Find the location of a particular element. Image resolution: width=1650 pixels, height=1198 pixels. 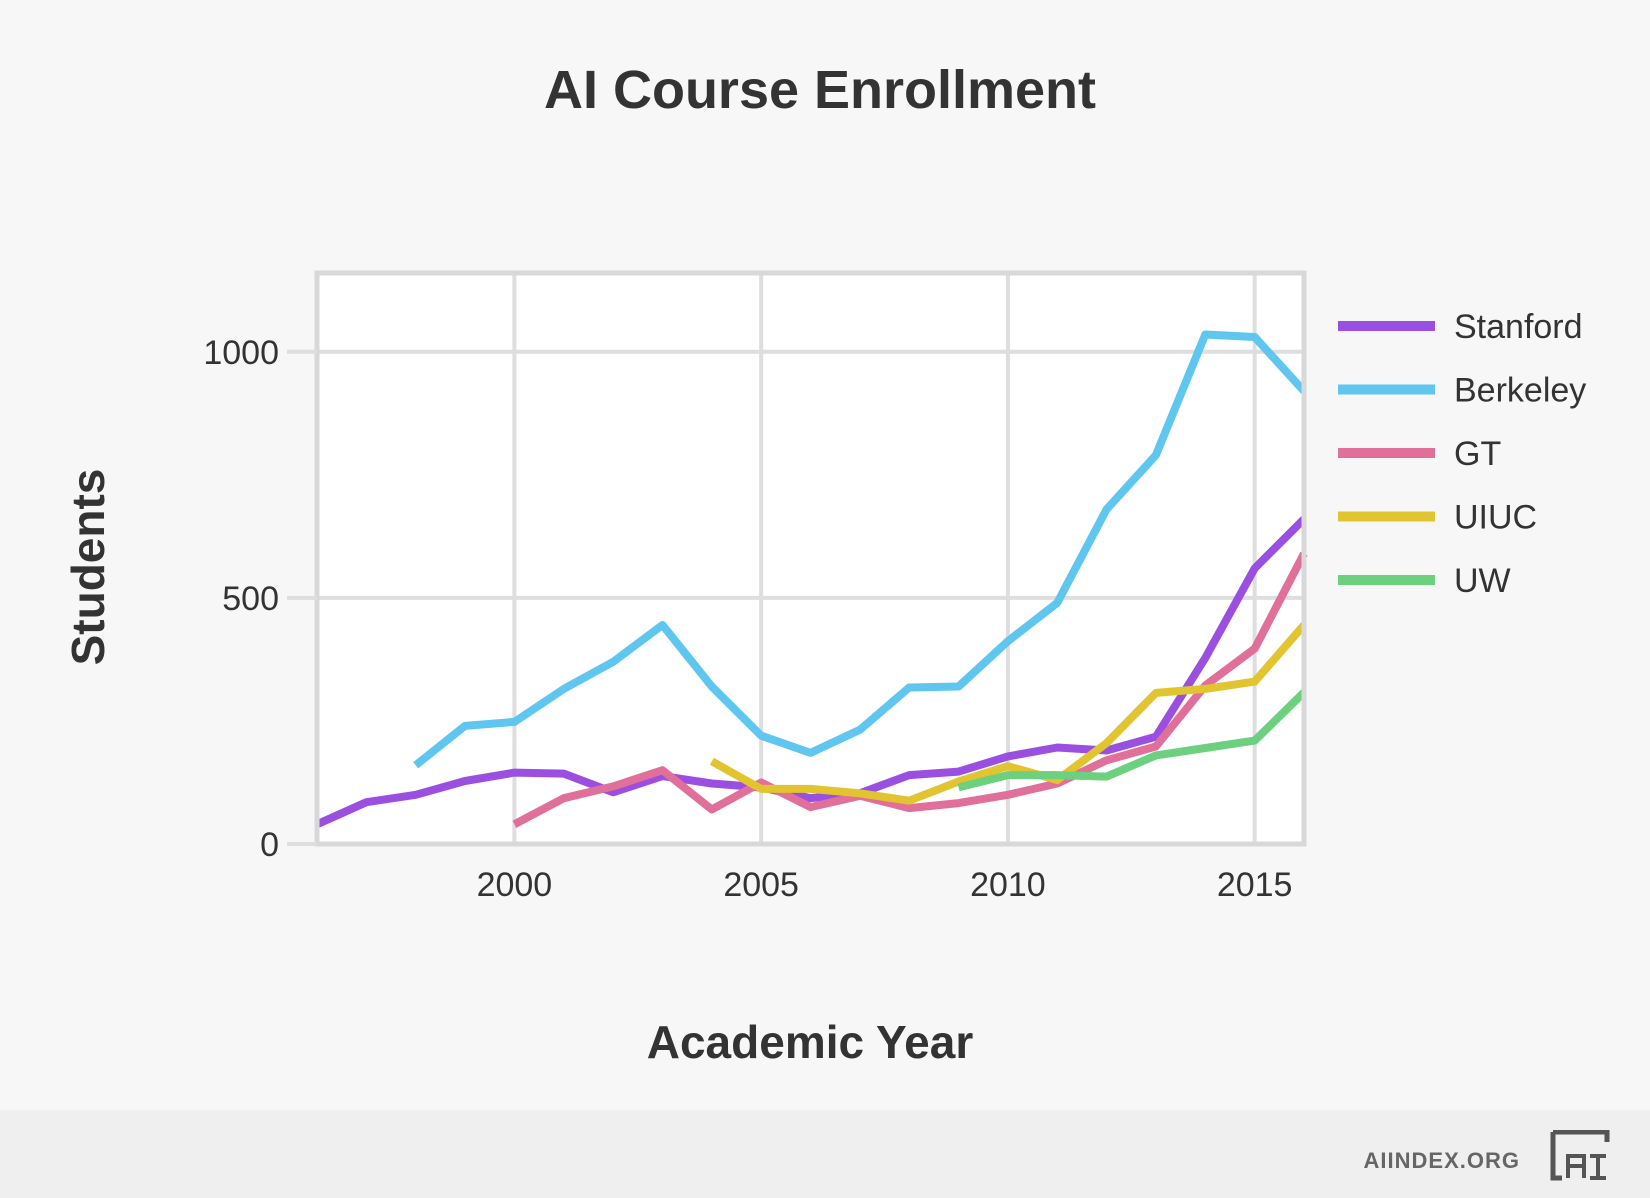

legend-label-uiuc: UIUC is located at coordinates (1495, 518).